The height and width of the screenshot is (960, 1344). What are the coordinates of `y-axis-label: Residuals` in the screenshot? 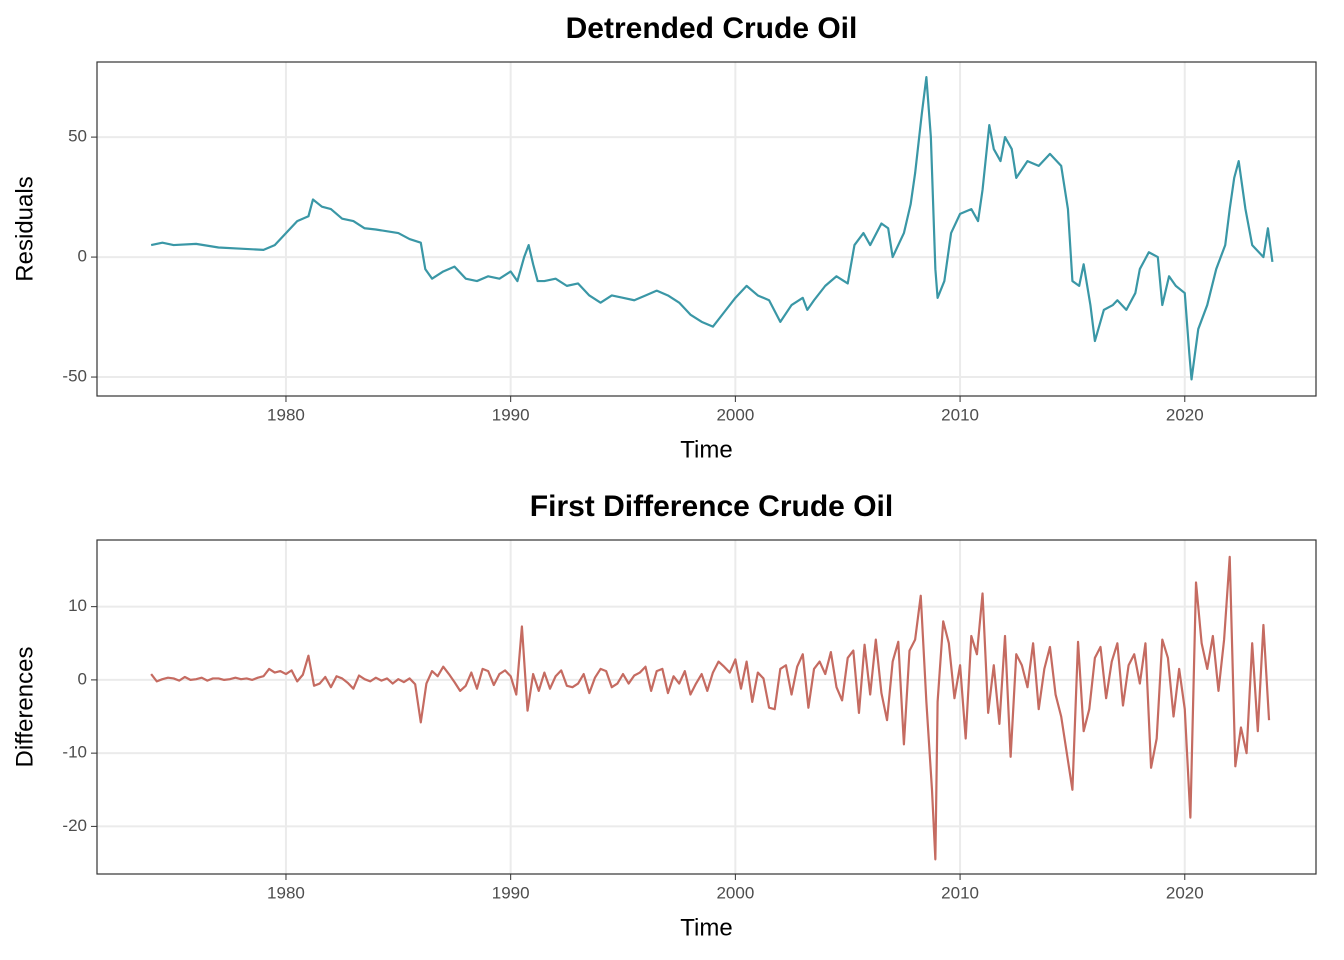 It's located at (24, 228).